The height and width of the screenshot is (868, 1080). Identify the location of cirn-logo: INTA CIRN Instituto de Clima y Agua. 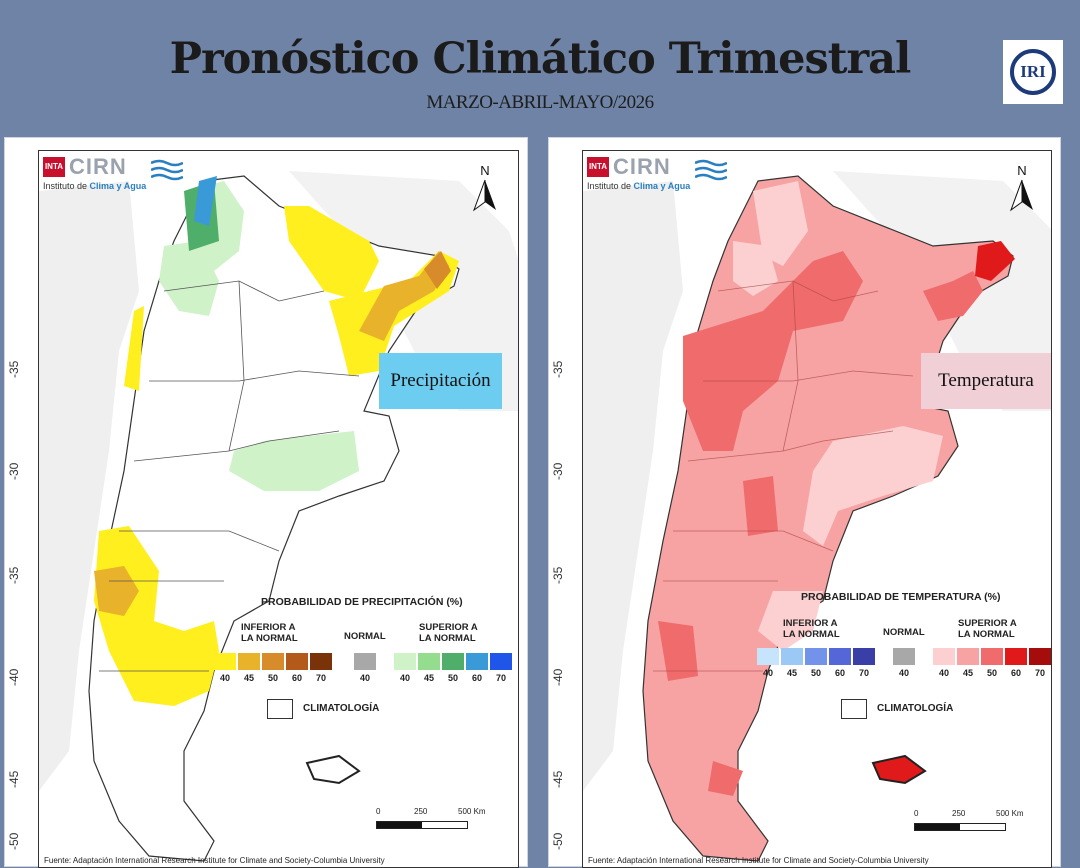
(657, 175).